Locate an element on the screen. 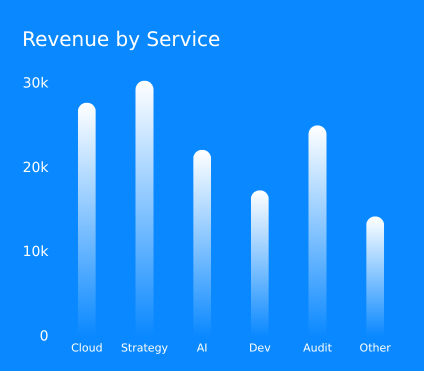 The height and width of the screenshot is (371, 424). chart-title: Revenue by Service is located at coordinates (121, 39).